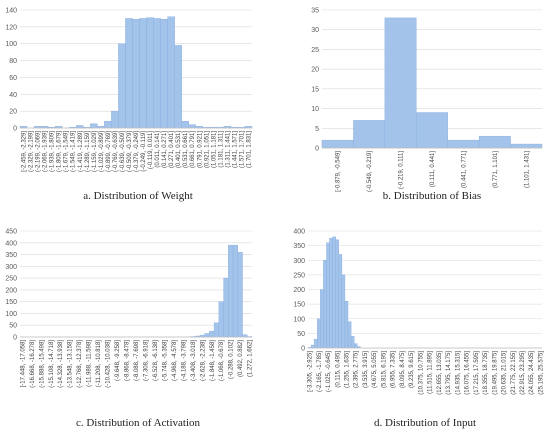  I want to click on x-tick-label: (1.255, 1.635], so click(347, 369).